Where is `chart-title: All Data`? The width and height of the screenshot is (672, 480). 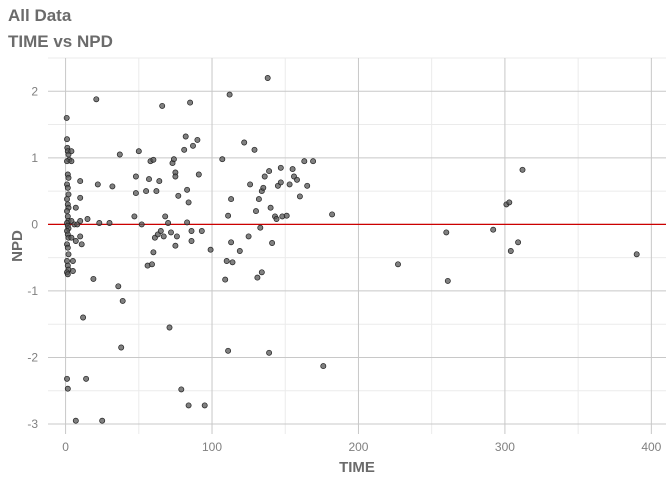
chart-title: All Data is located at coordinates (40, 15).